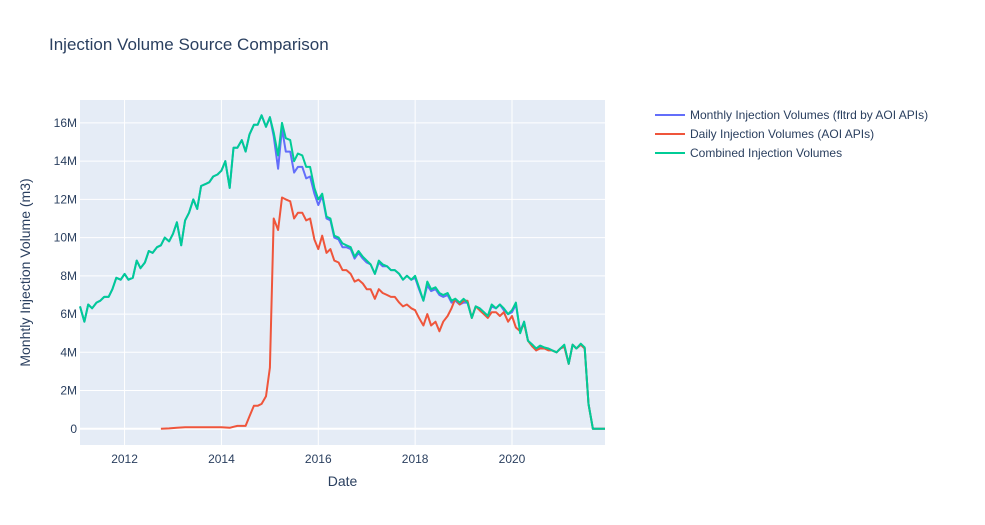 The width and height of the screenshot is (985, 525). I want to click on x-tick-label: 2016, so click(318, 459).